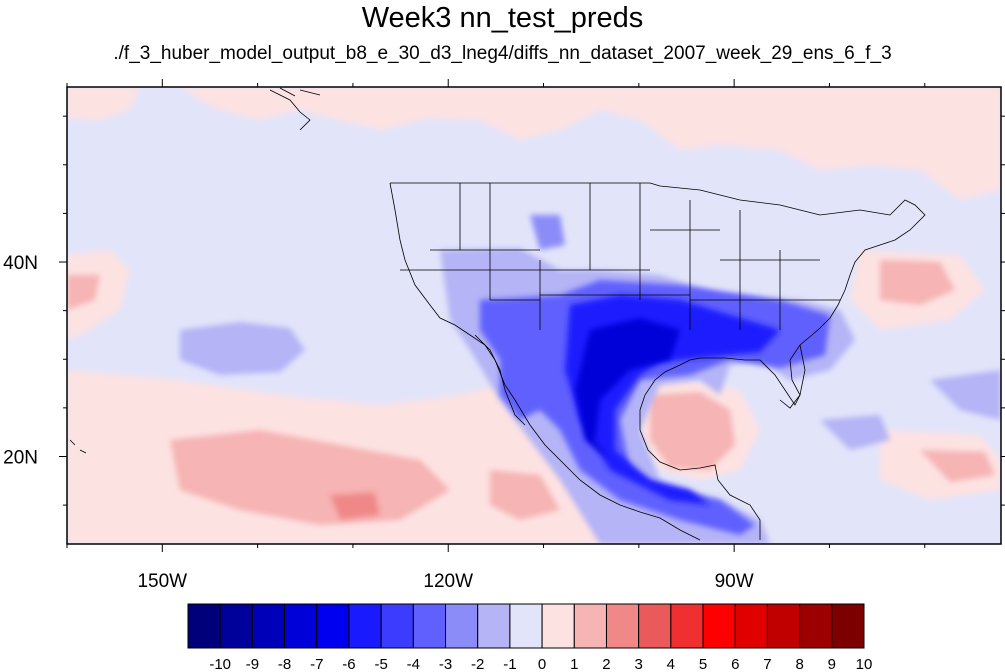 The height and width of the screenshot is (672, 1005). What do you see at coordinates (606, 664) in the screenshot?
I see `colorbar-label: 2` at bounding box center [606, 664].